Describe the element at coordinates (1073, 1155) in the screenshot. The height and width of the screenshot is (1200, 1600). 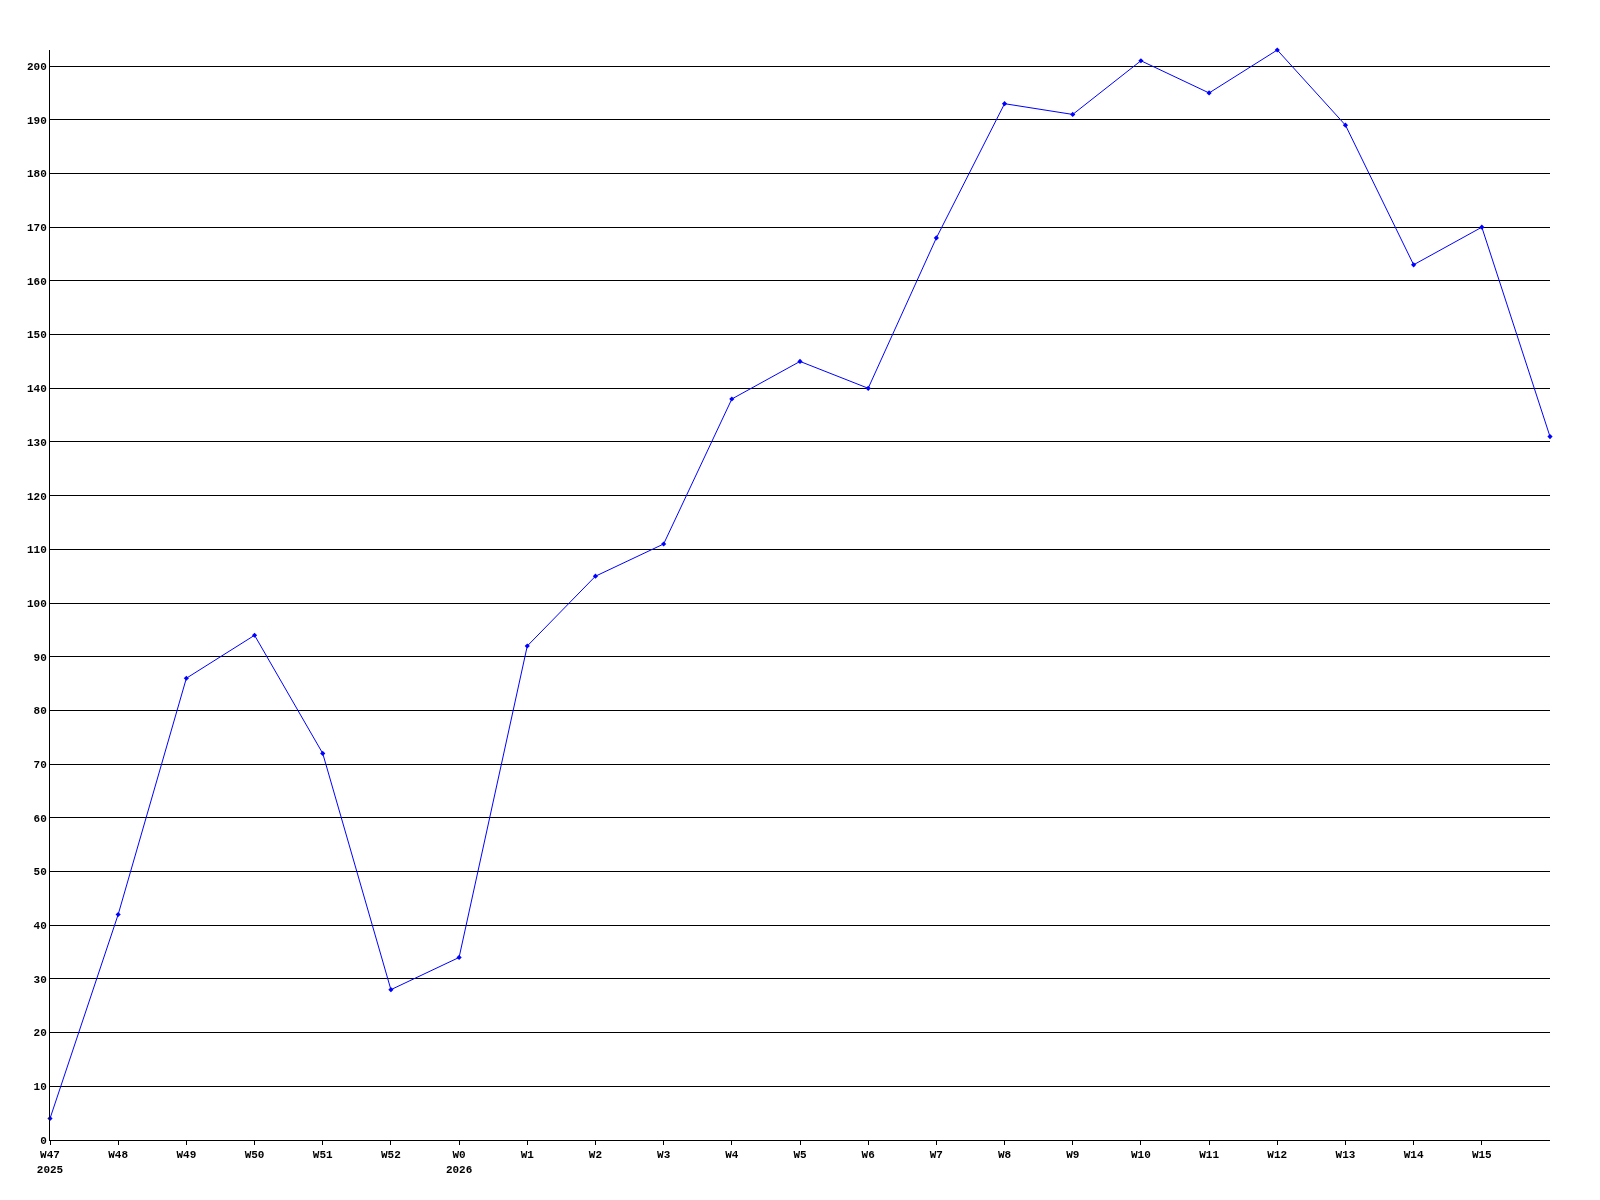
I see `x-tick-label: W9` at that location.